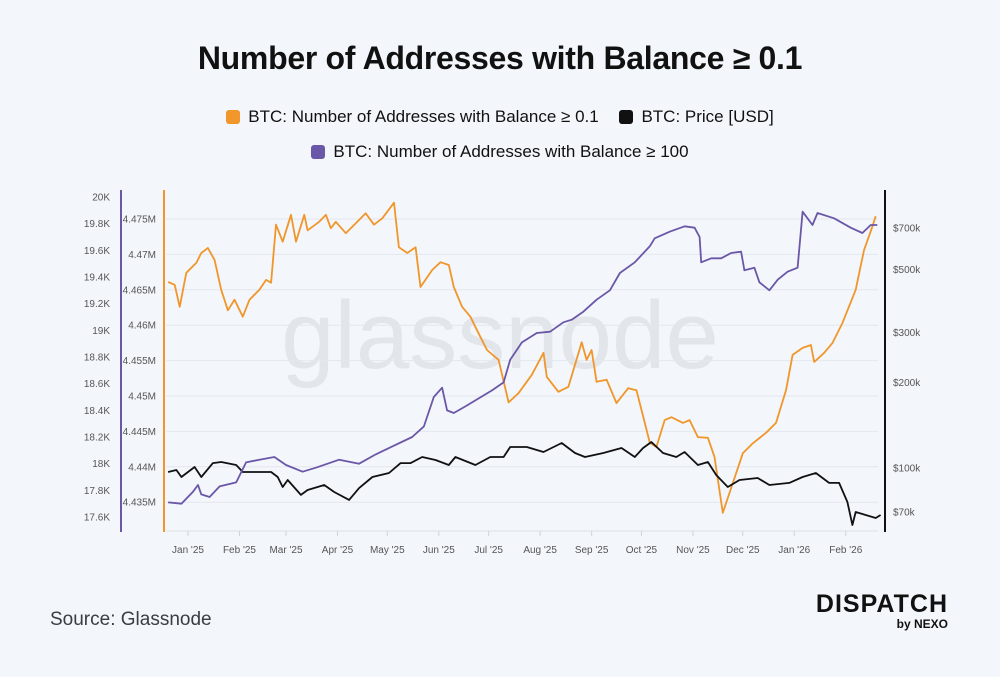 Image resolution: width=1000 pixels, height=677 pixels. What do you see at coordinates (239, 550) in the screenshot?
I see `x-tick-label: Feb '25` at bounding box center [239, 550].